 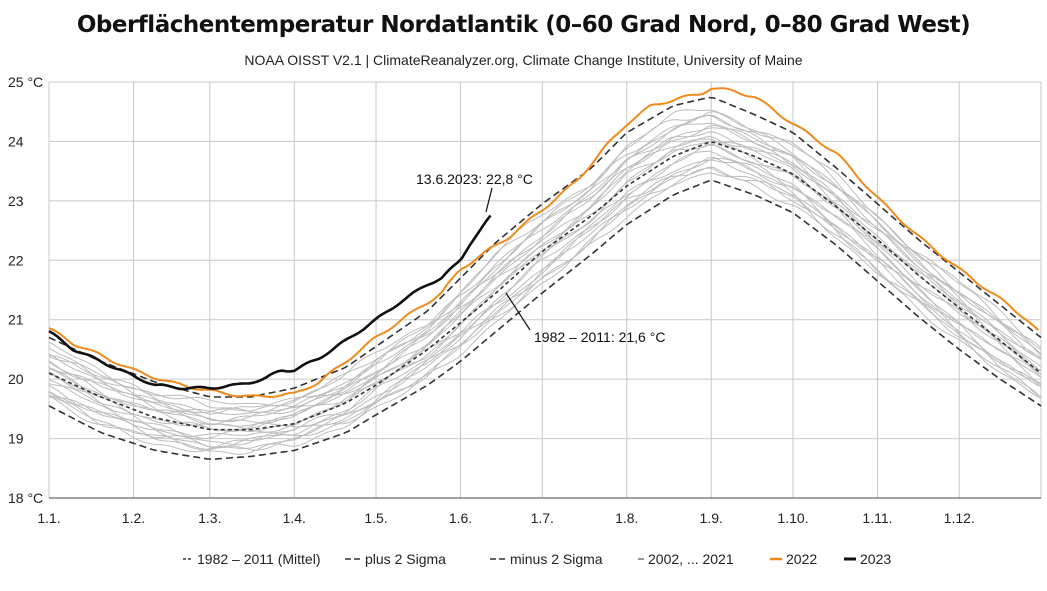 I want to click on legend-gray-swatch, so click(x=641, y=559).